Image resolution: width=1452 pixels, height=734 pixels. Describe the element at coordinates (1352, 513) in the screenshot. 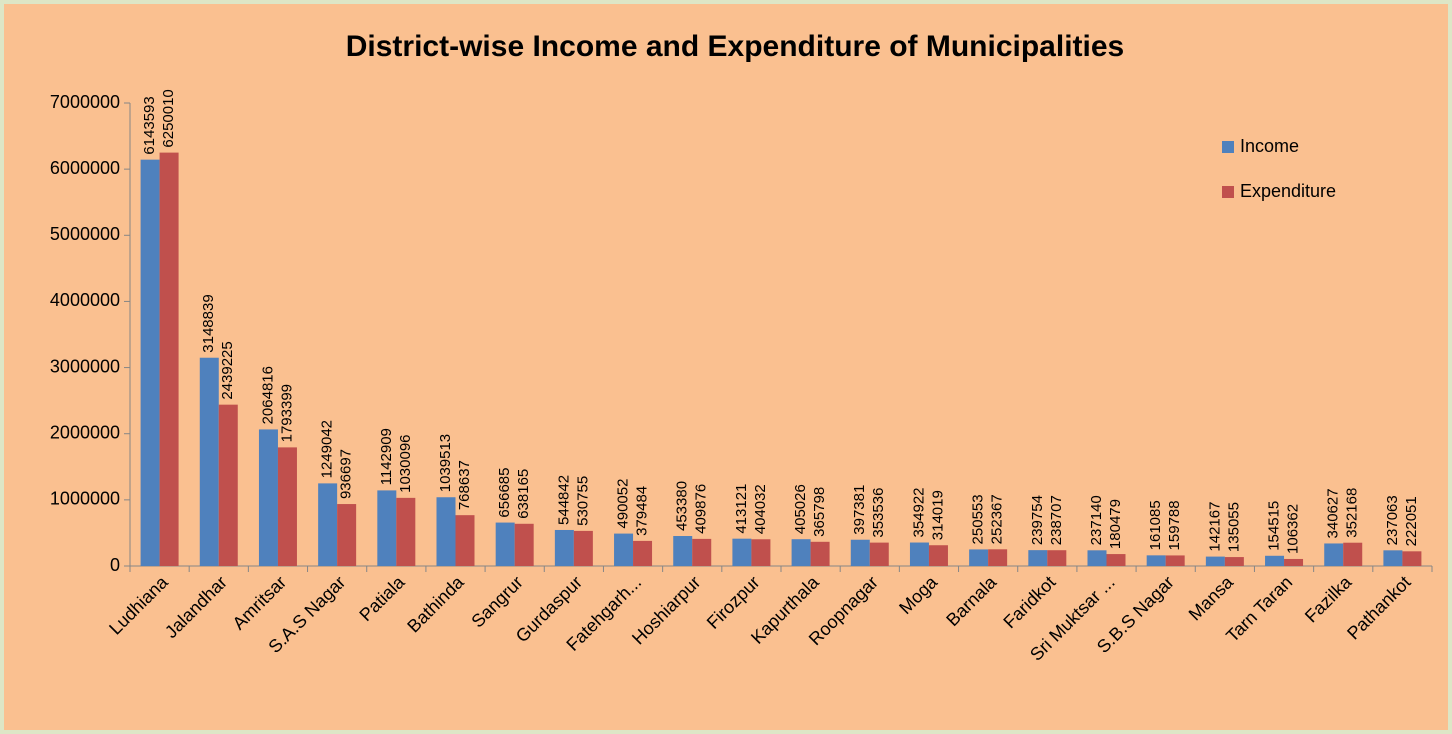

I see `value-label: 352168` at that location.